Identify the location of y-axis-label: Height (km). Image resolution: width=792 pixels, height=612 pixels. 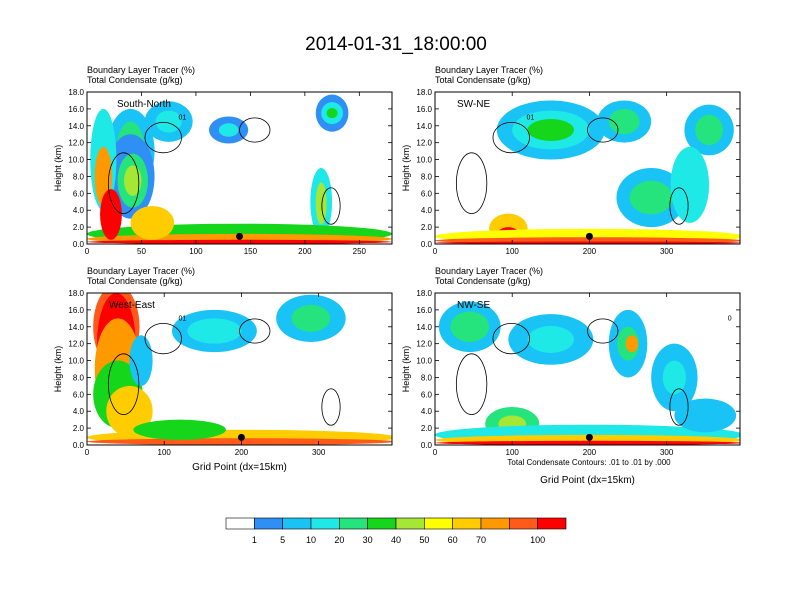
(406, 369).